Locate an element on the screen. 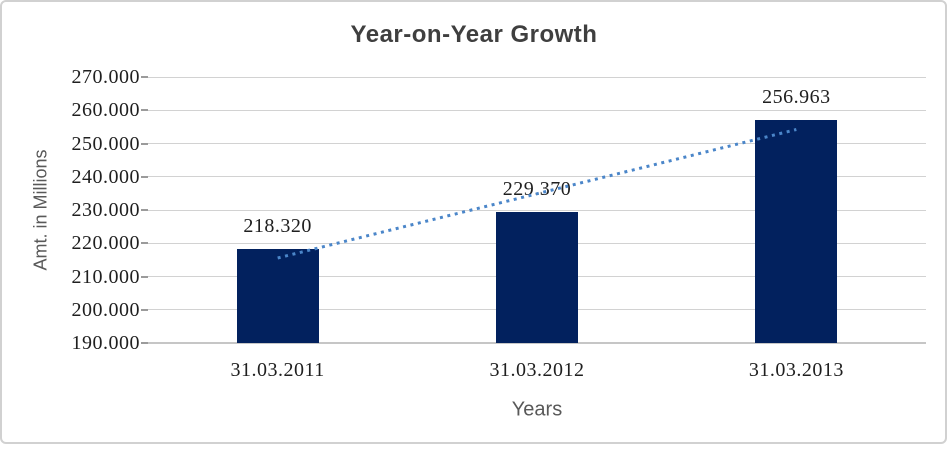 The width and height of the screenshot is (949, 450). y-tick-label: 190.000 is located at coordinates (105, 343).